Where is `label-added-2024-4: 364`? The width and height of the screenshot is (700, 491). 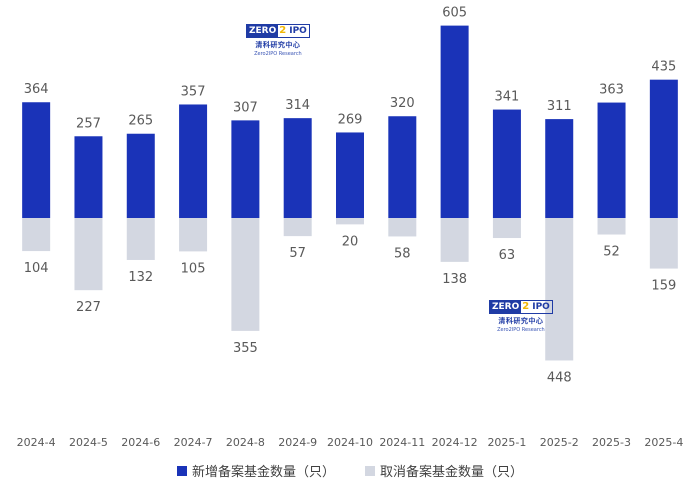
label-added-2024-4: 364 is located at coordinates (36, 89).